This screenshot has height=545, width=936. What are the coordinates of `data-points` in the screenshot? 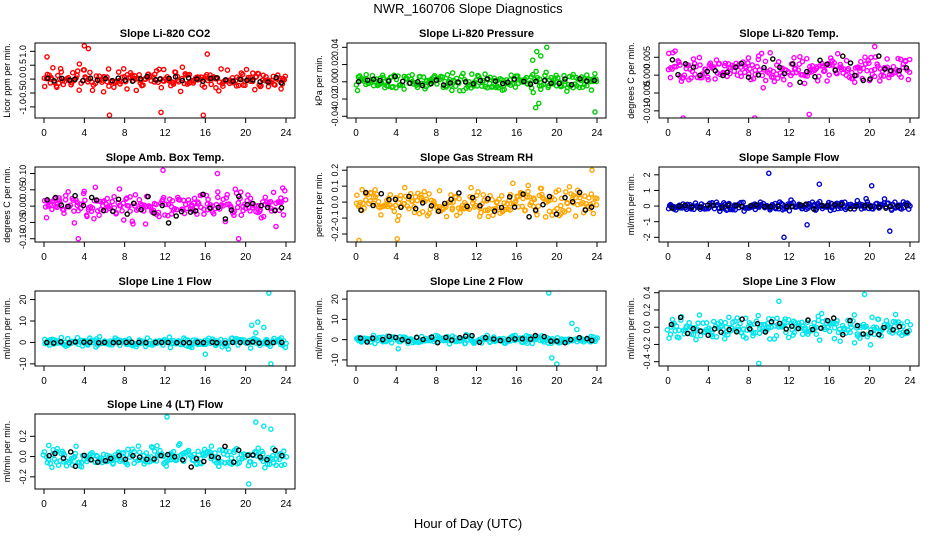 It's located at (476, 79).